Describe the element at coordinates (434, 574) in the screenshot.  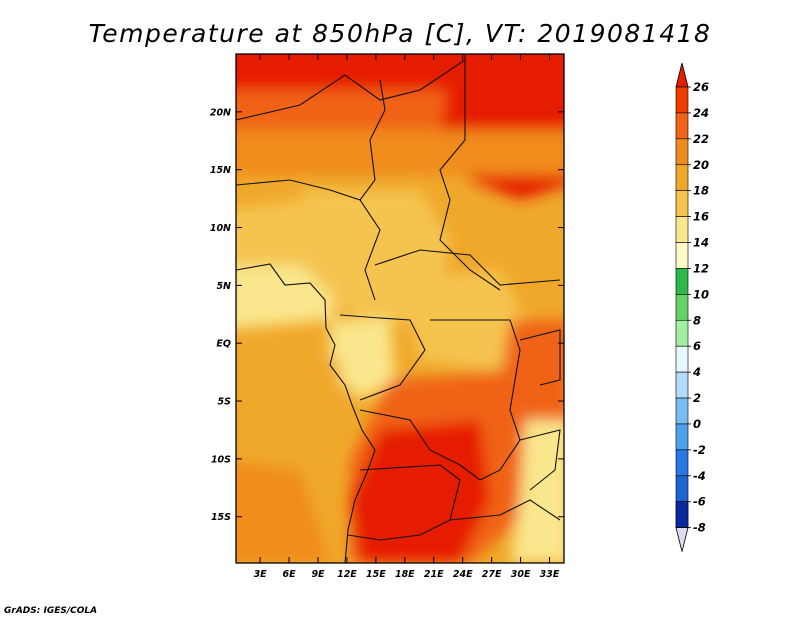
I see `x-tick-label: 21E` at that location.